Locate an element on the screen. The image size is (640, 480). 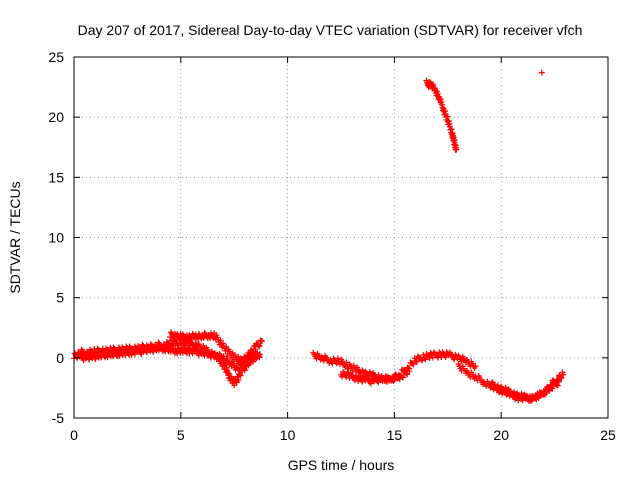
y-tick-label: 10 is located at coordinates (56, 238).